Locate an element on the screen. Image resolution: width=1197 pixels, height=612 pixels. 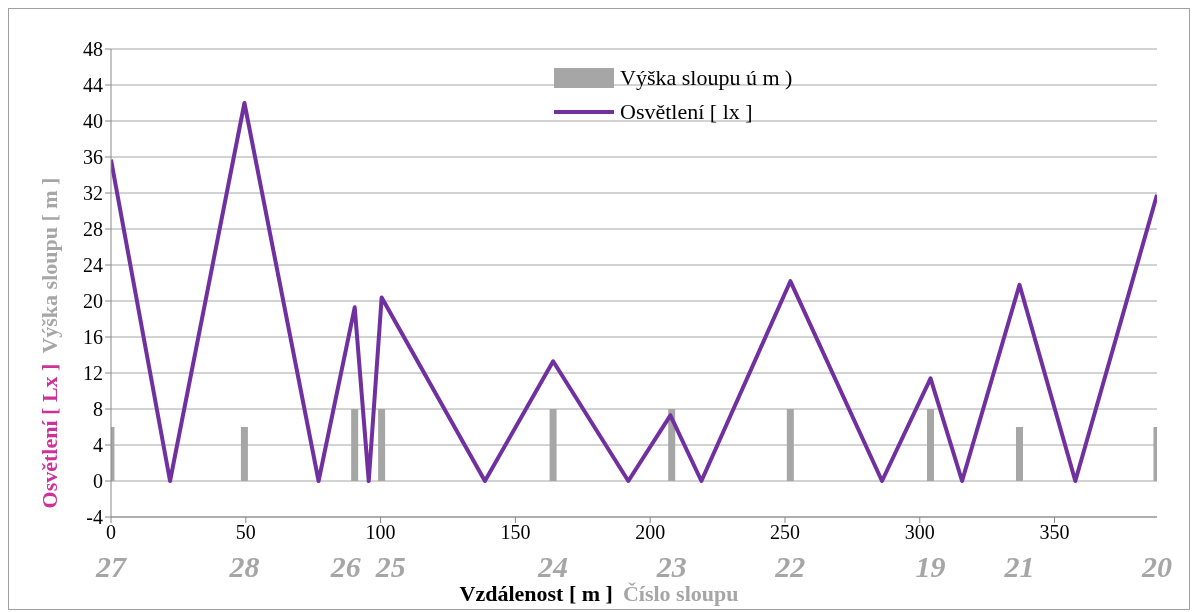
text: 23 is located at coordinates (671, 566).